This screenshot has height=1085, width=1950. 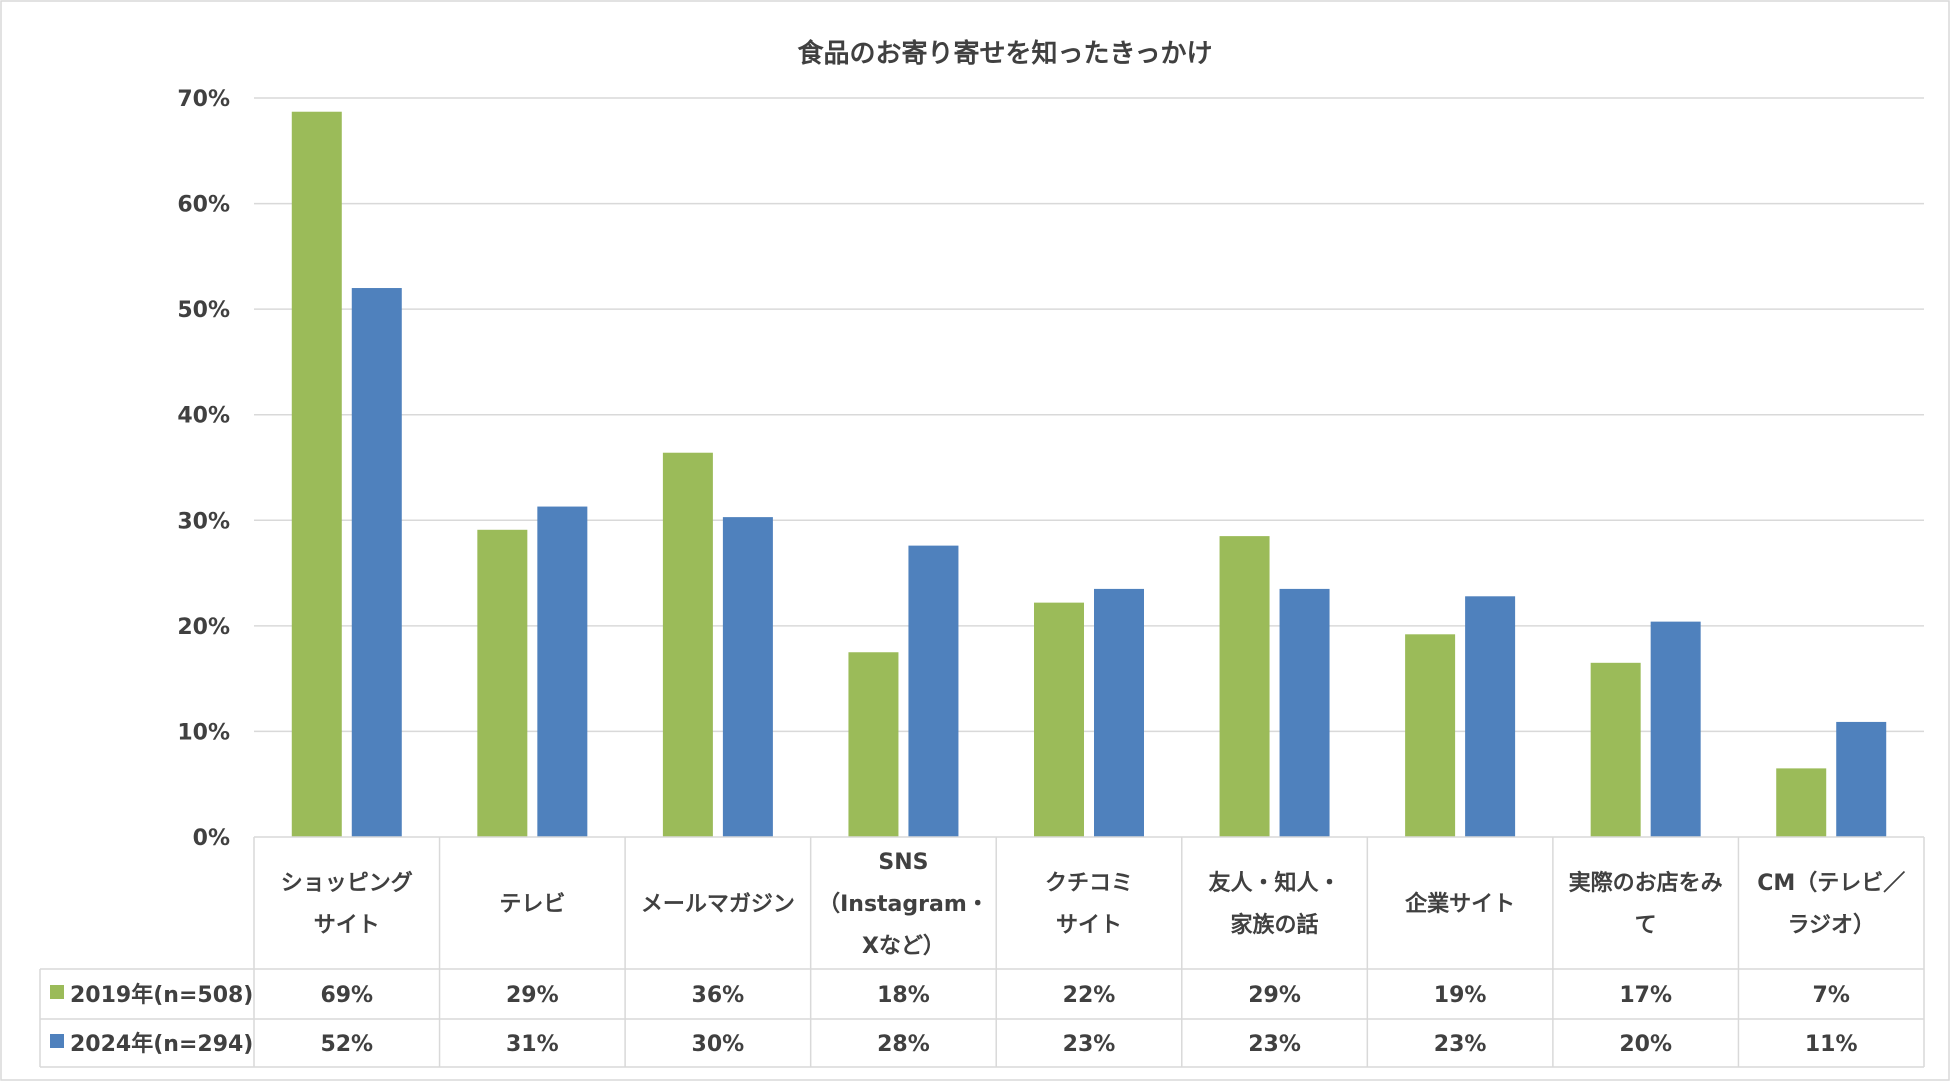 I want to click on legend-label: 2024年(n=294), so click(x=161, y=1044).